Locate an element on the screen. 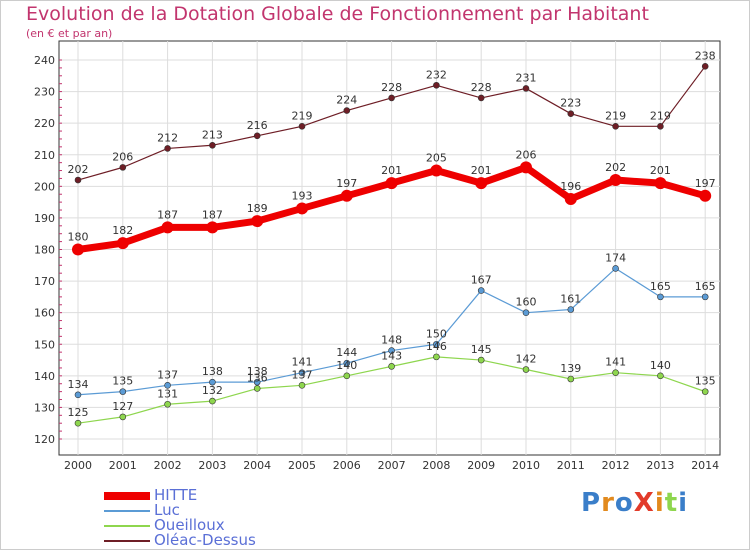 The width and height of the screenshot is (750, 550). data-label: 161 is located at coordinates (570, 299).